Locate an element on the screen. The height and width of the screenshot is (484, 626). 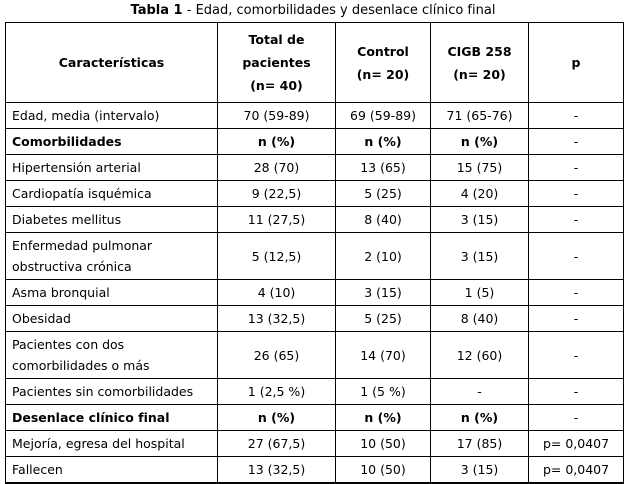
column-header-total-pacientes: Total de pacientes (n= 40) is located at coordinates (276, 62).